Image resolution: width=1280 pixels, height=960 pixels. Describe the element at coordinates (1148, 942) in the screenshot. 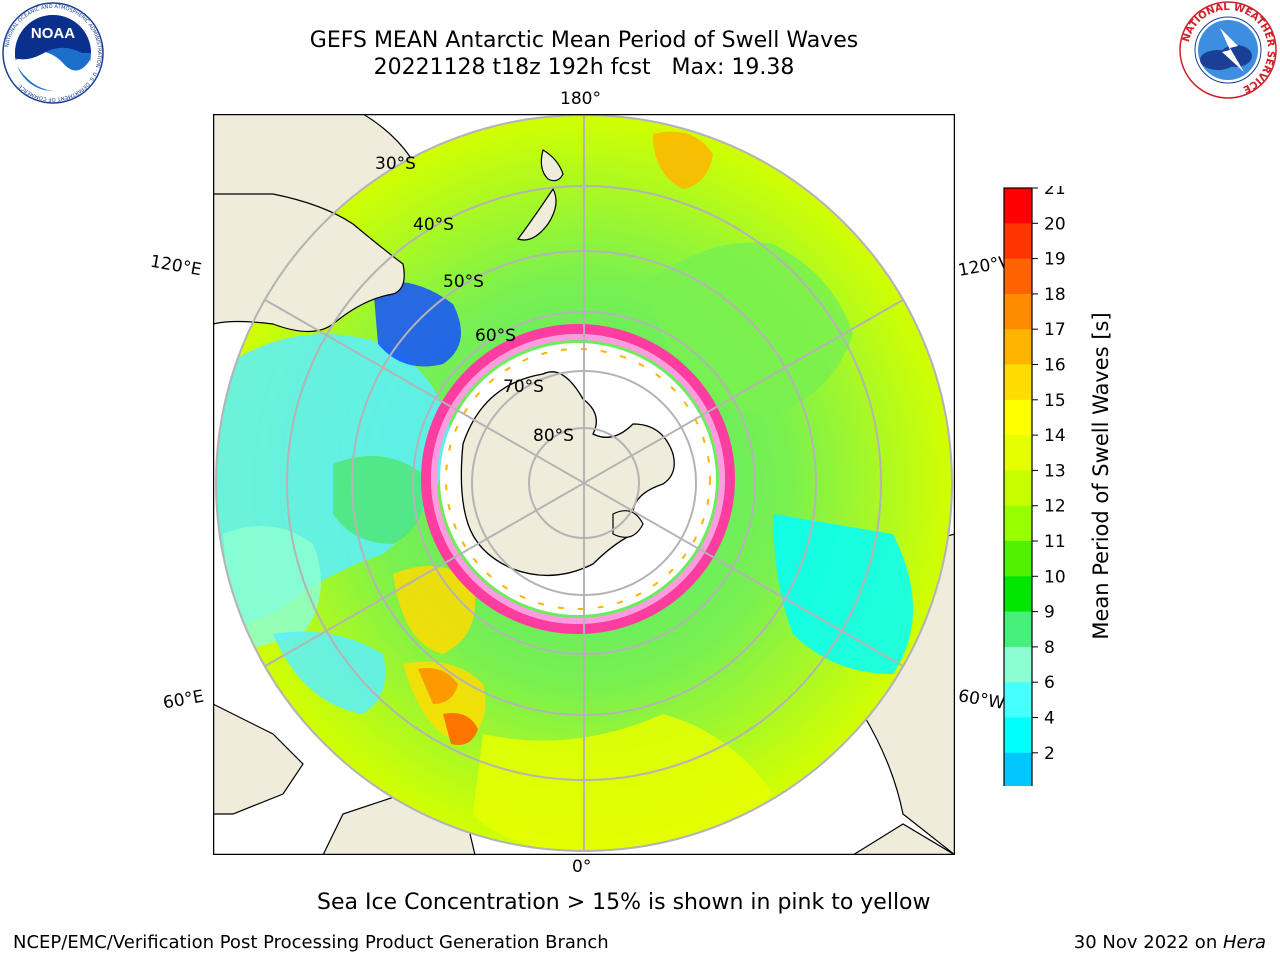

I see `footer-date-text: 30 Nov 2022 on` at that location.